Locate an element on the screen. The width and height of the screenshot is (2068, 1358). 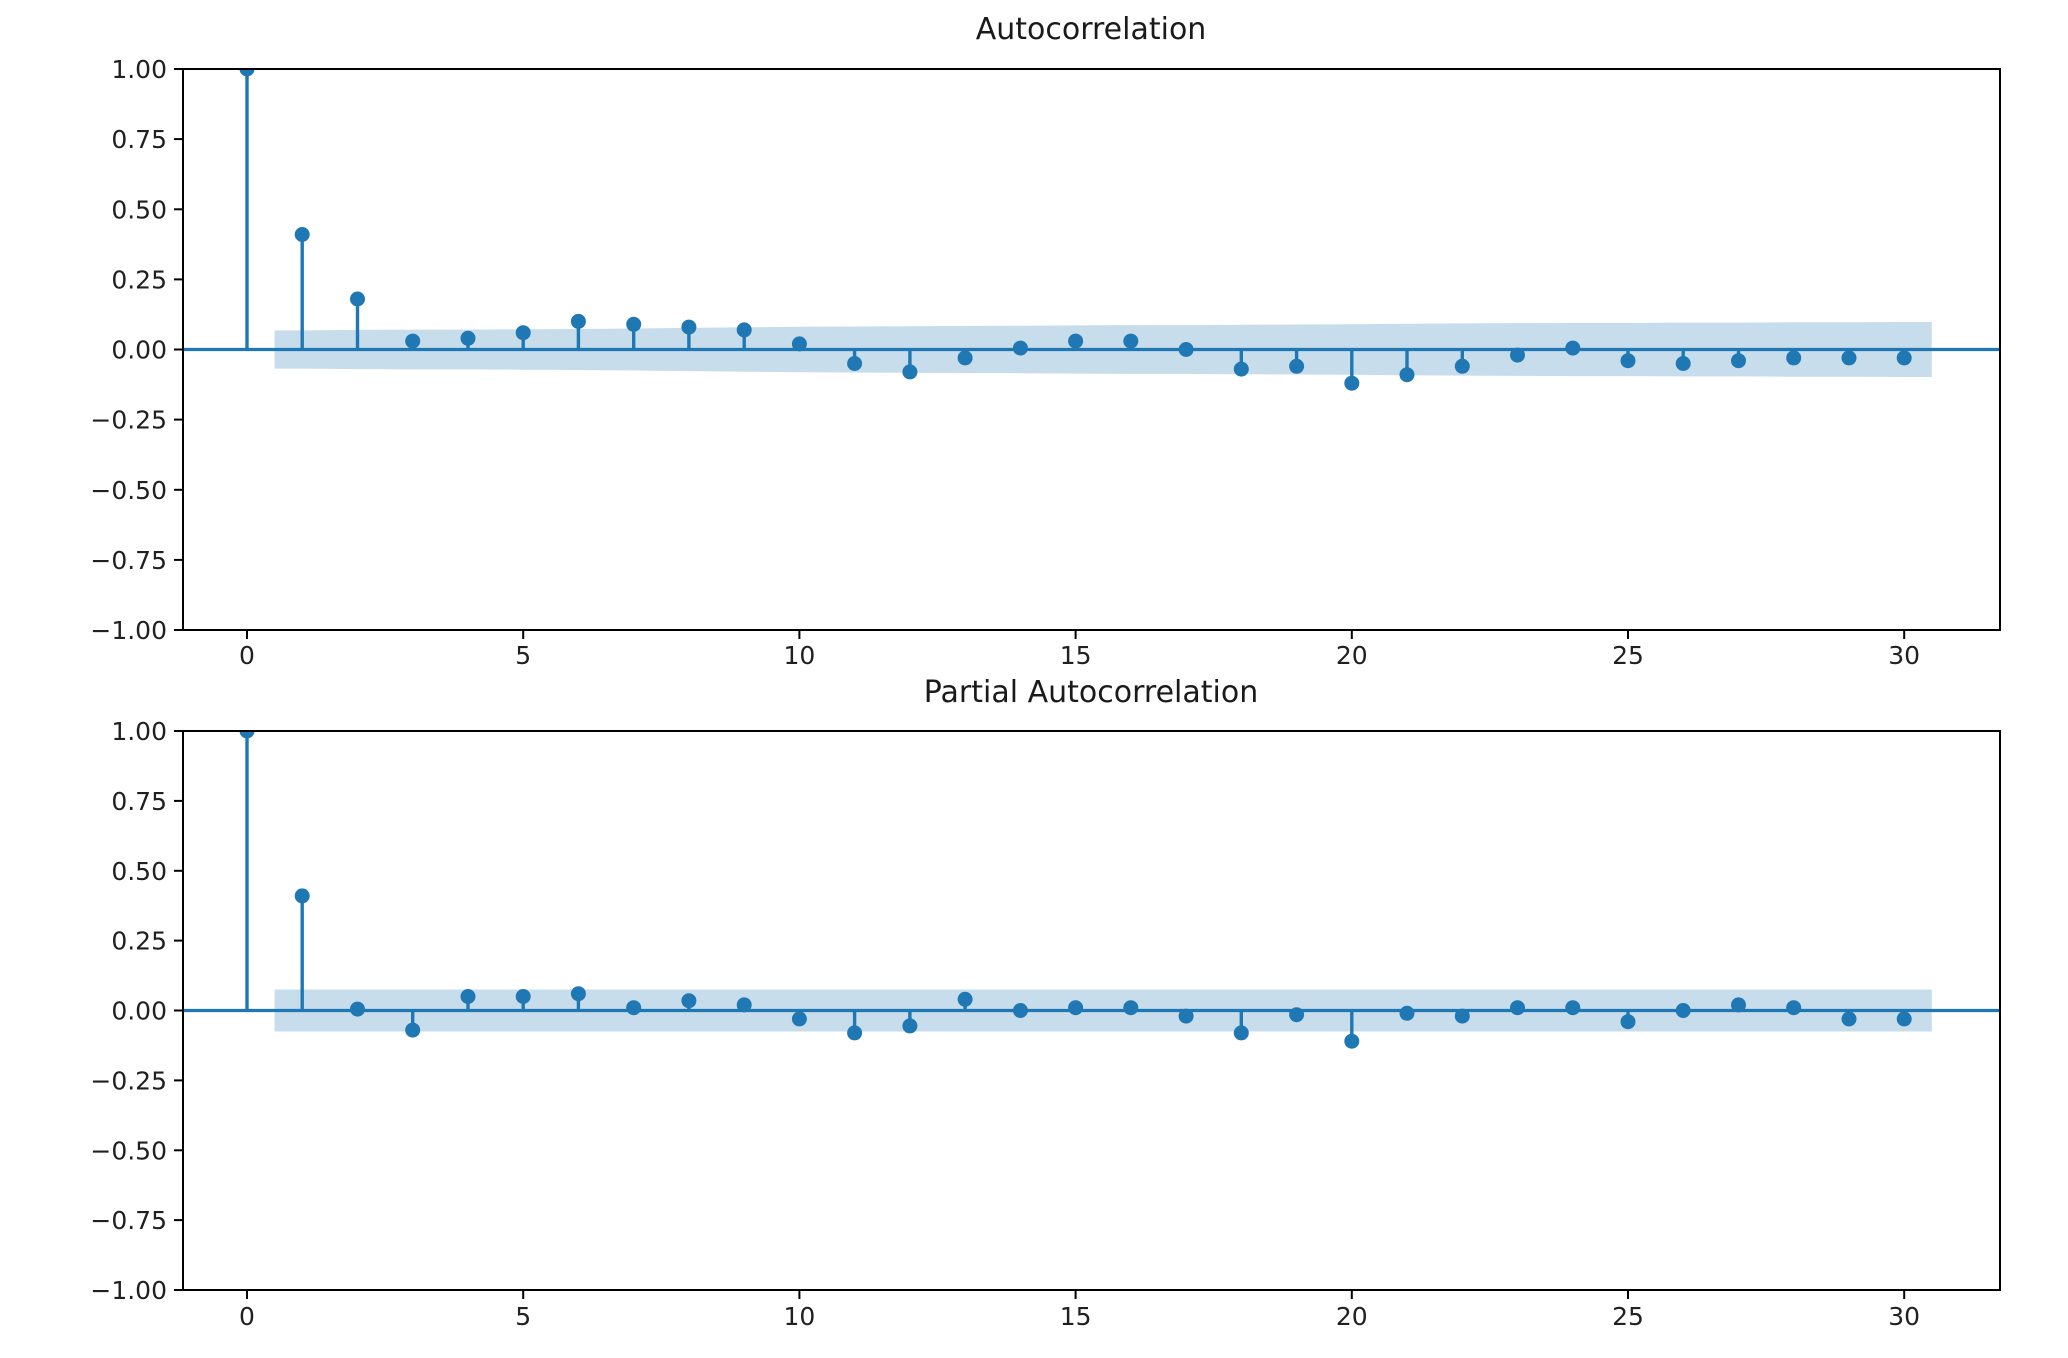
pacf-title: Partial Autocorrelation is located at coordinates (1091, 692).